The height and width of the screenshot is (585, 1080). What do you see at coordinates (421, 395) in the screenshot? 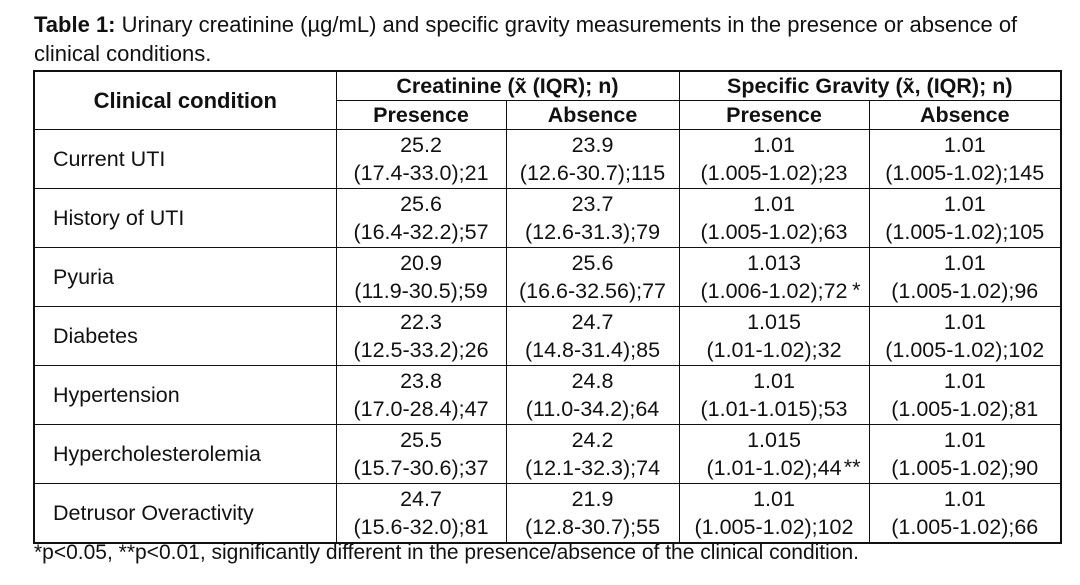
I see `value-cell: 23.8 (17.0-28.4);47` at bounding box center [421, 395].